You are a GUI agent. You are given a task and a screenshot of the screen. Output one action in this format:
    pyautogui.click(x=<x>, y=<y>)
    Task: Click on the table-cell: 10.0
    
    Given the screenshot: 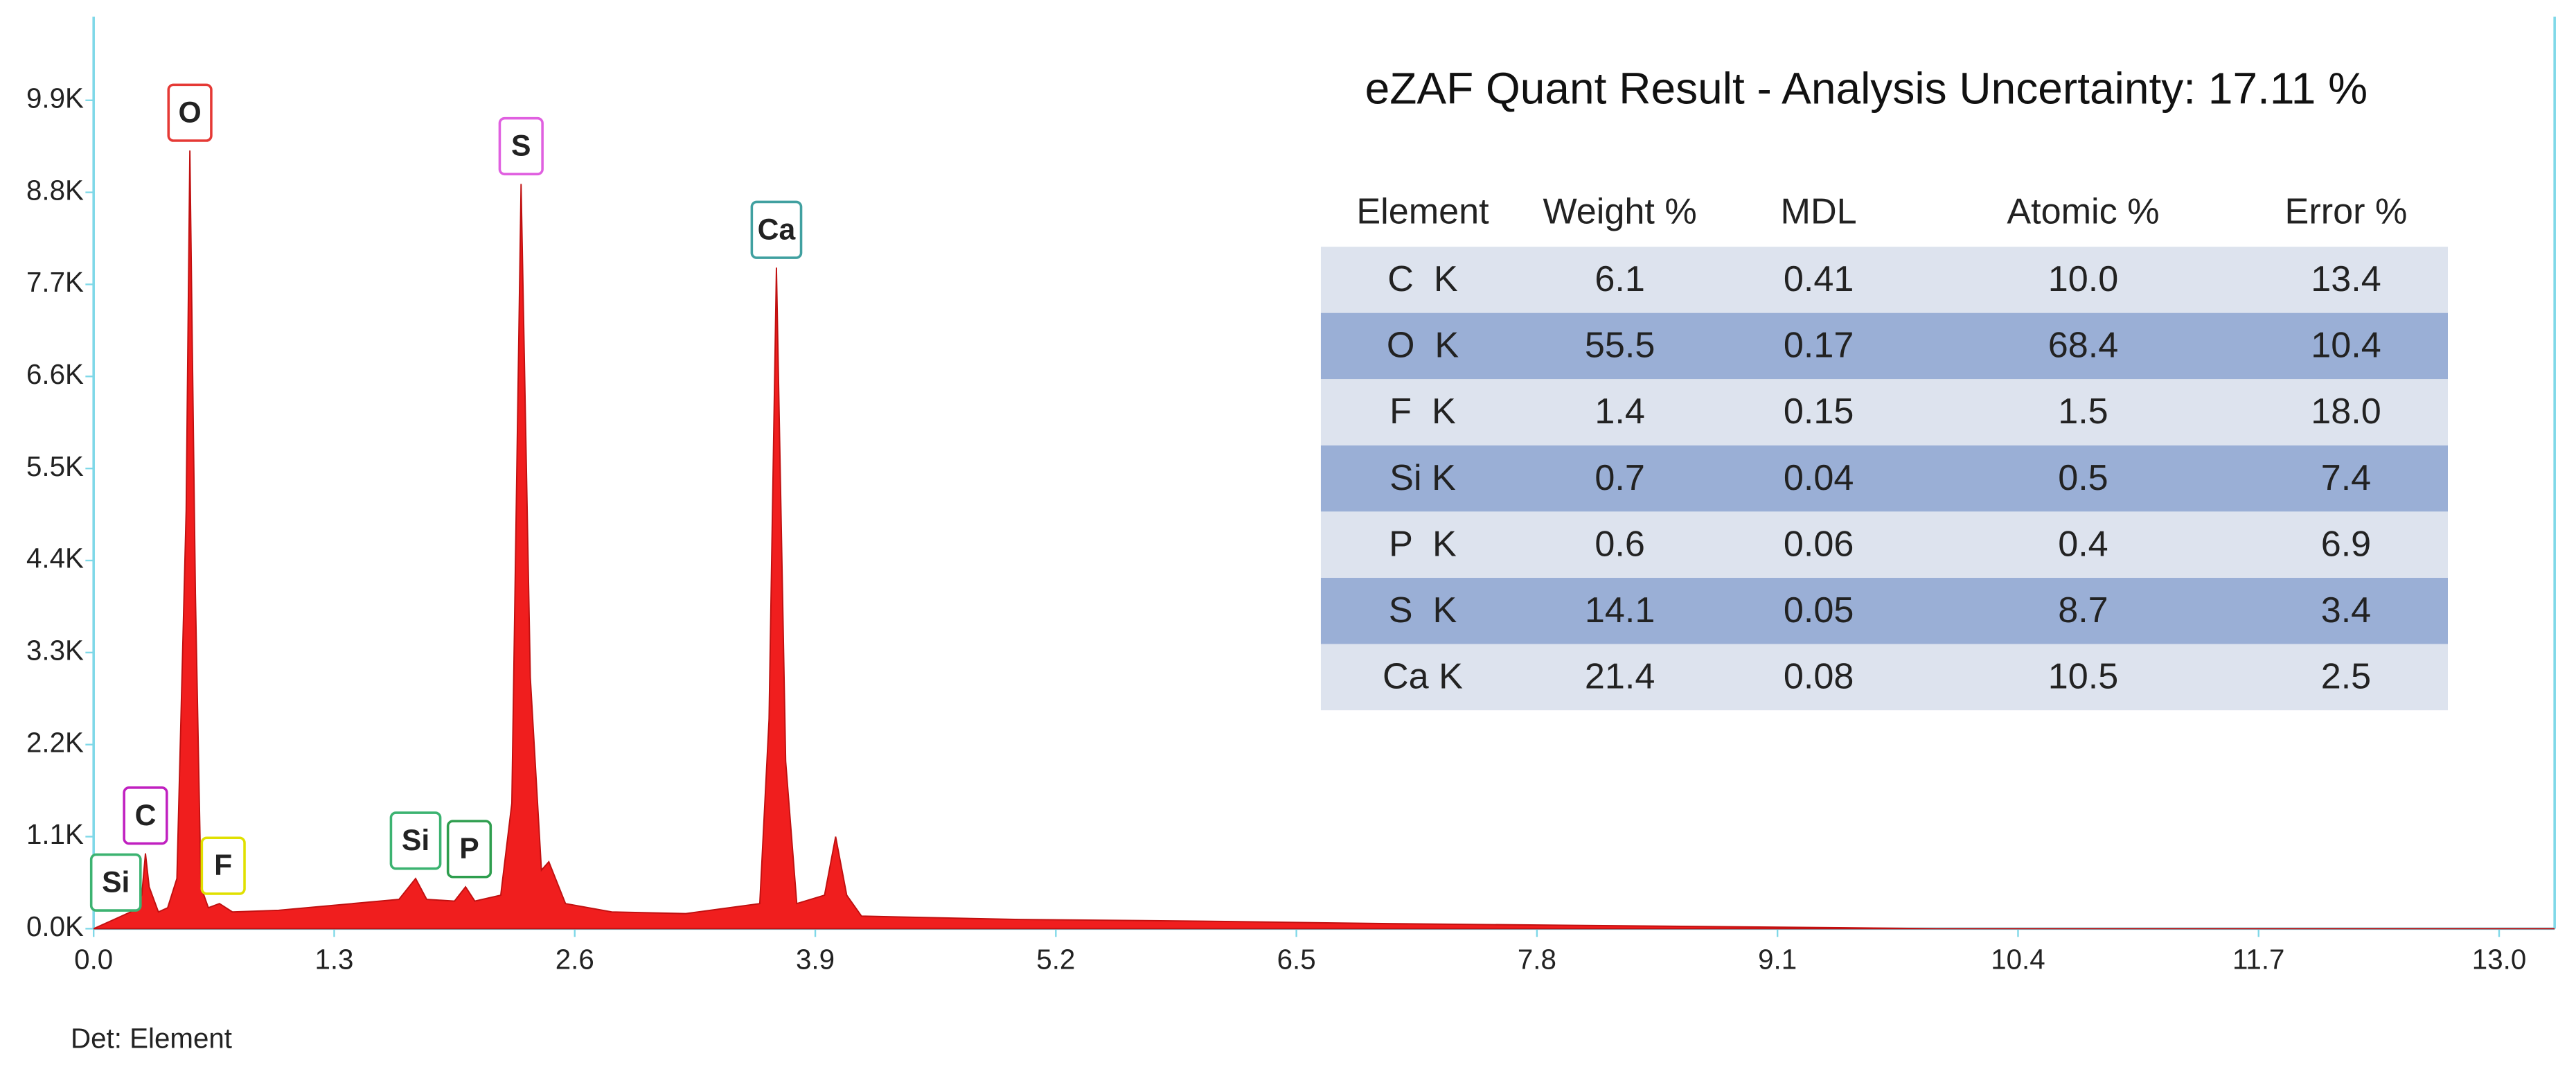 What is the action you would take?
    pyautogui.click(x=2083, y=279)
    